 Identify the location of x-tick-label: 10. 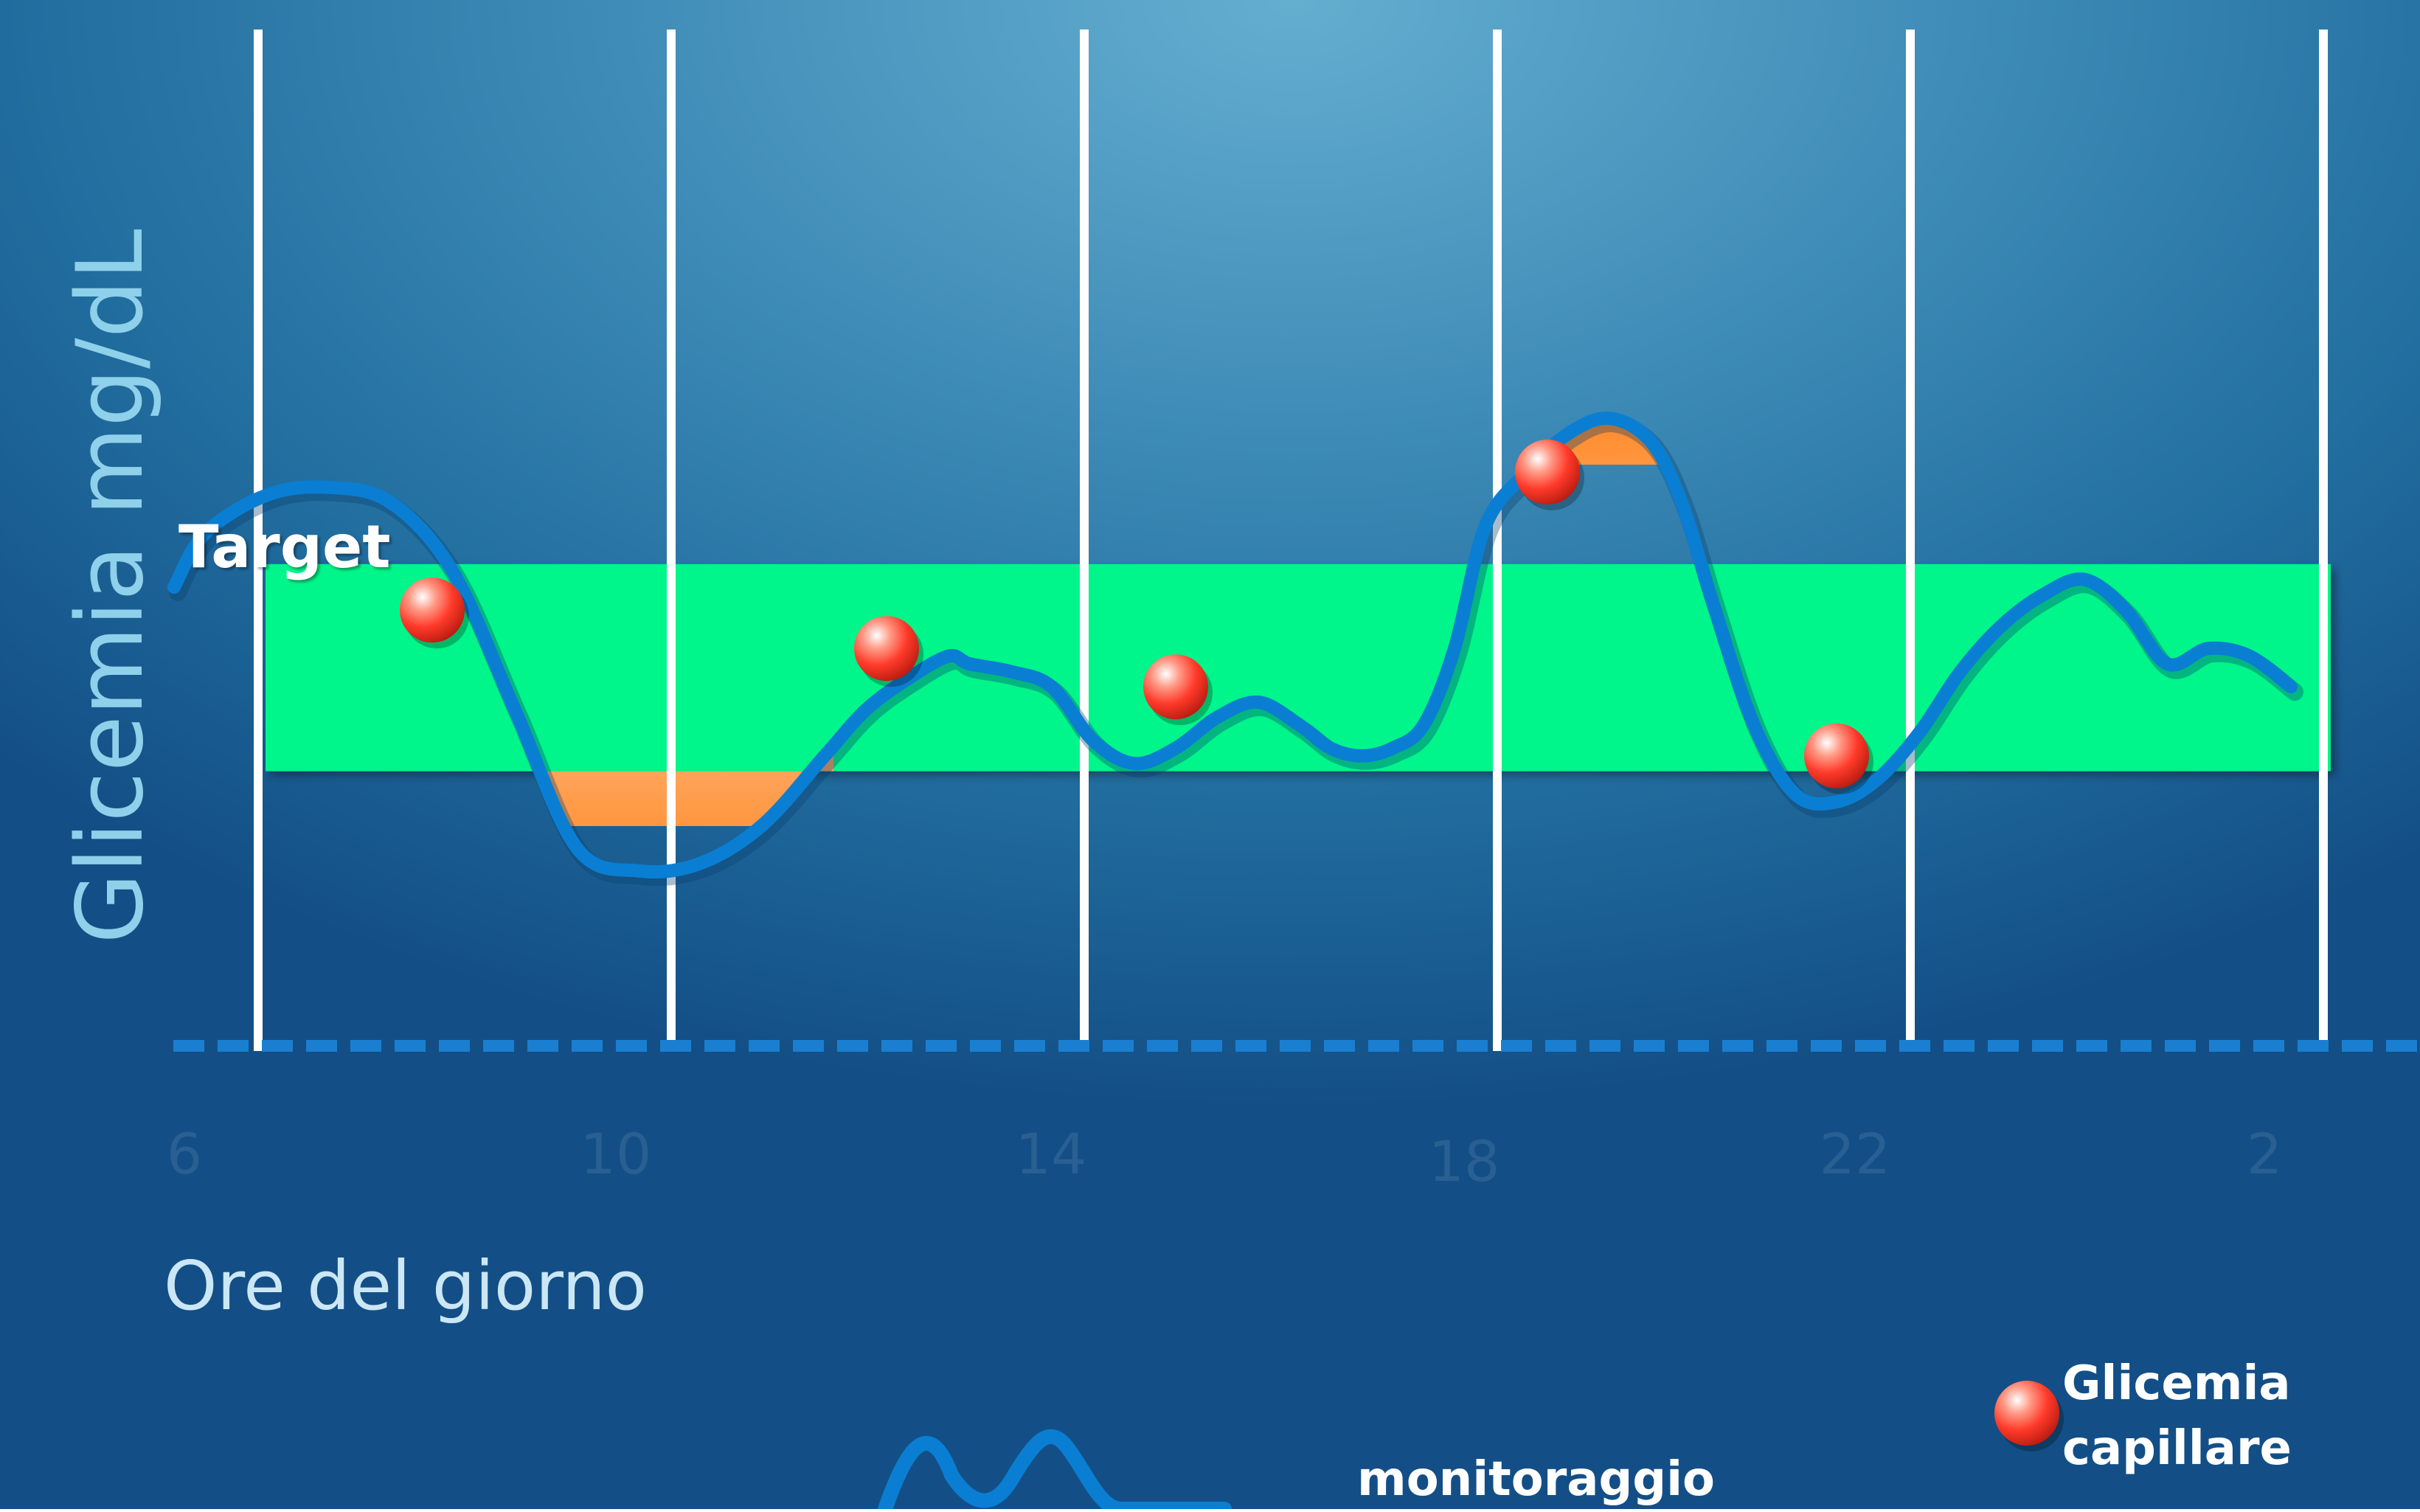
(616, 1154).